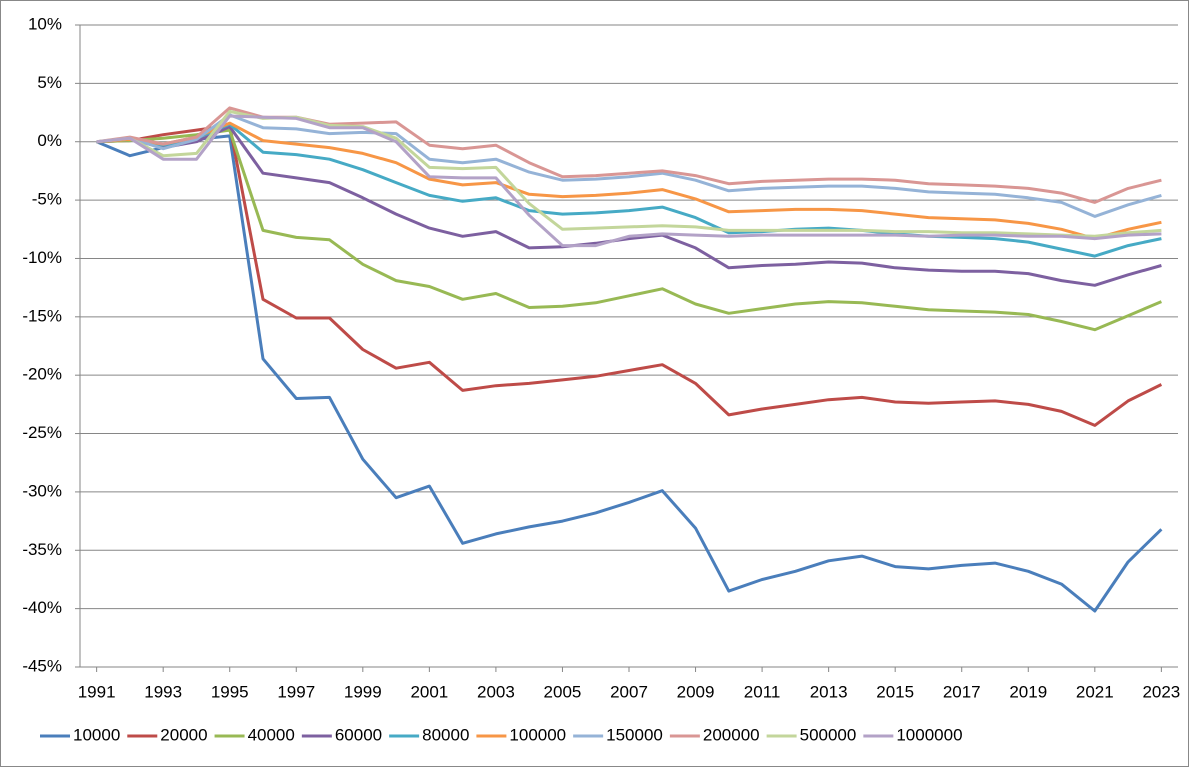 The height and width of the screenshot is (767, 1189). Describe the element at coordinates (42, 665) in the screenshot. I see `y-tick-label: -45%` at that location.